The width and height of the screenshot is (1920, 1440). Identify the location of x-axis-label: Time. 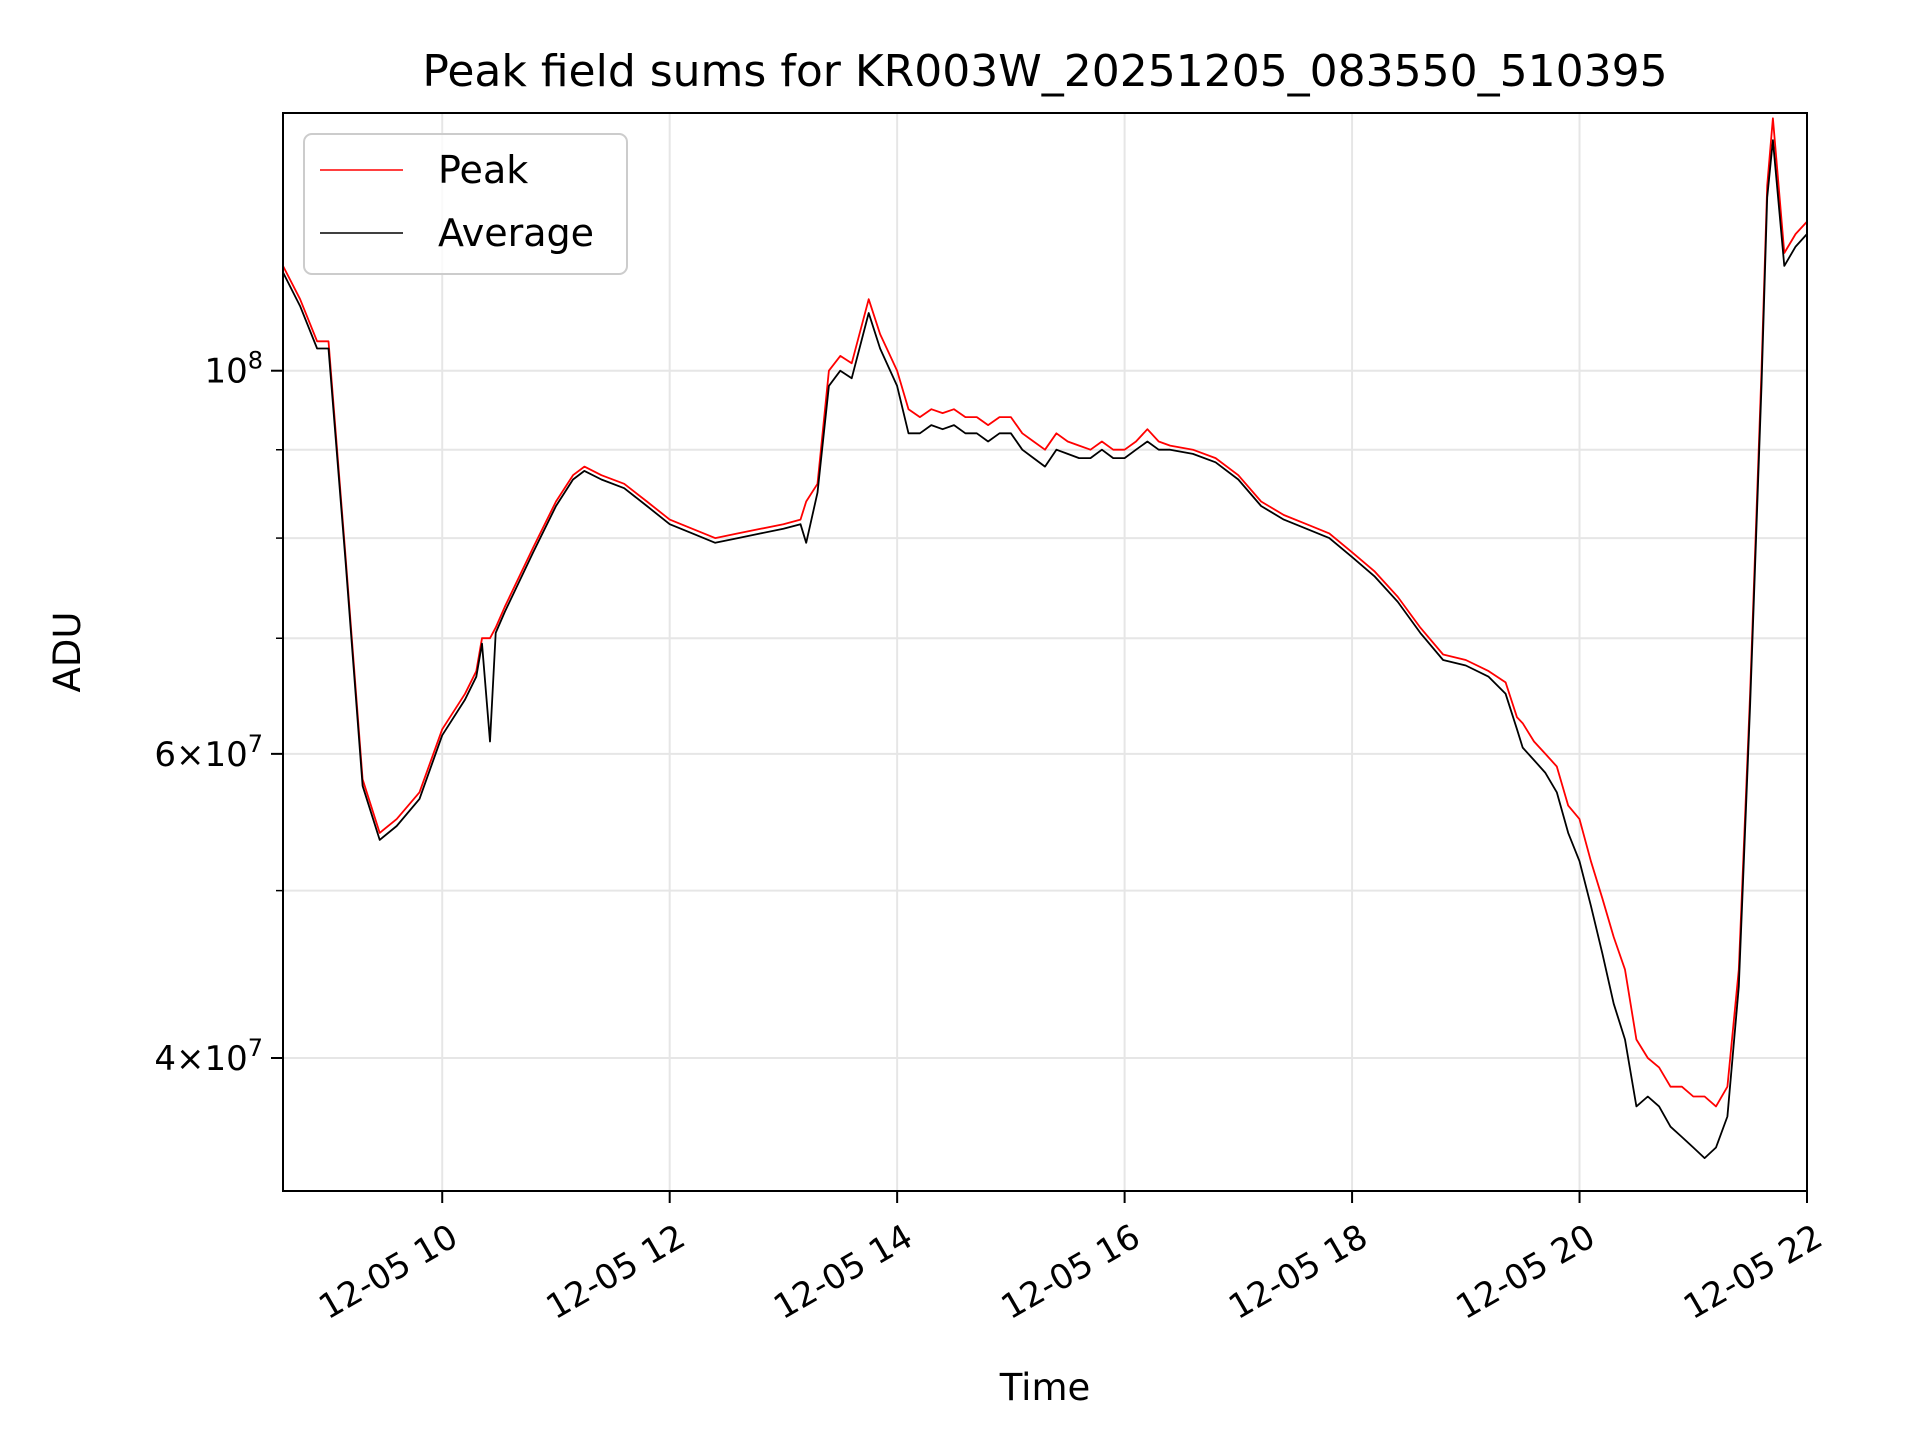
(1045, 1387).